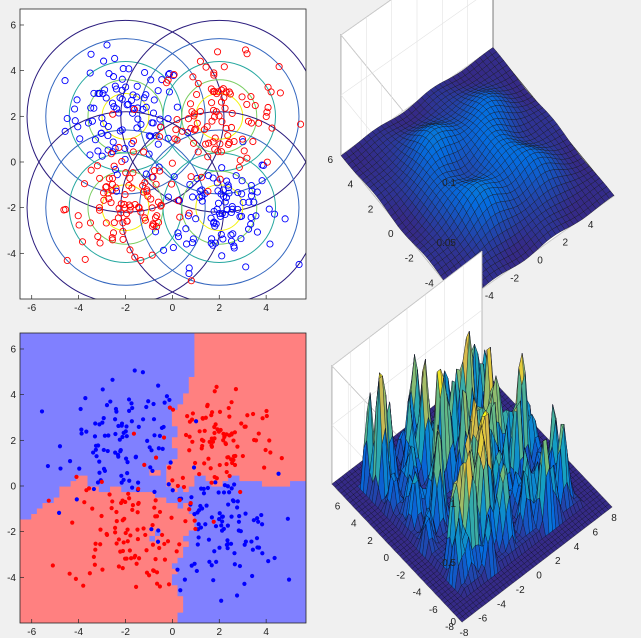  Describe the element at coordinates (13, 486) in the screenshot. I see `y-tick-label: 0` at that location.